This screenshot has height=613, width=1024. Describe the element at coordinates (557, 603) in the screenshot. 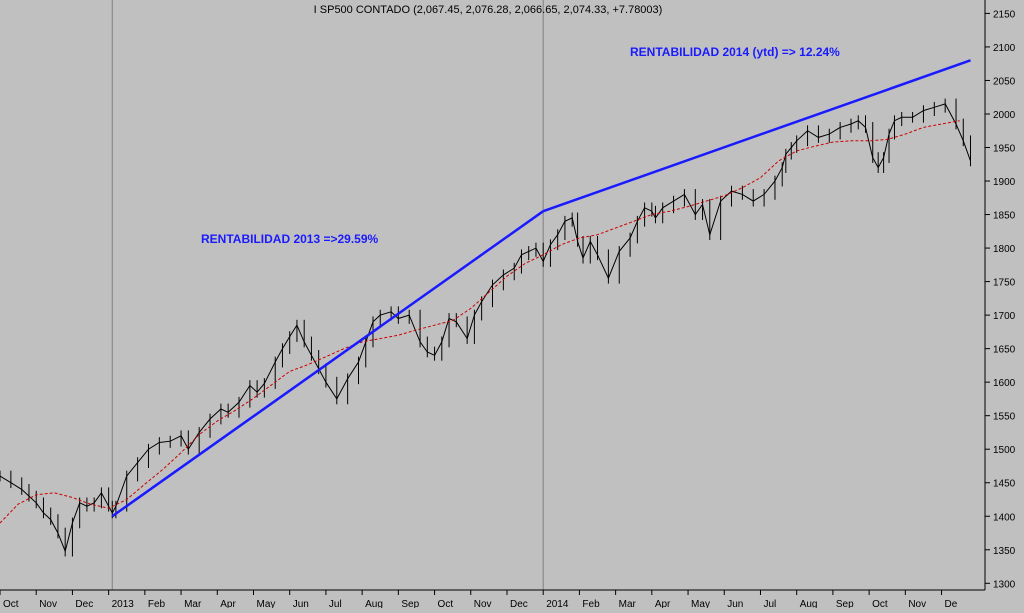

I see `x-tick-label: 2014` at that location.